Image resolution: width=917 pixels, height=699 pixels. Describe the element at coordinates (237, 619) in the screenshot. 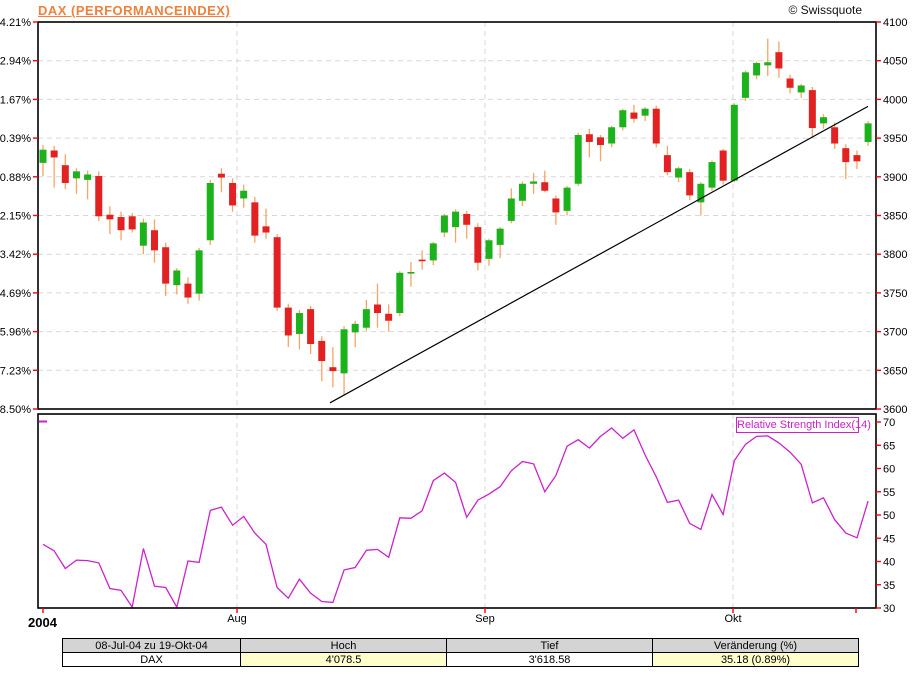

I see `x-axis-month-aug: Aug` at that location.